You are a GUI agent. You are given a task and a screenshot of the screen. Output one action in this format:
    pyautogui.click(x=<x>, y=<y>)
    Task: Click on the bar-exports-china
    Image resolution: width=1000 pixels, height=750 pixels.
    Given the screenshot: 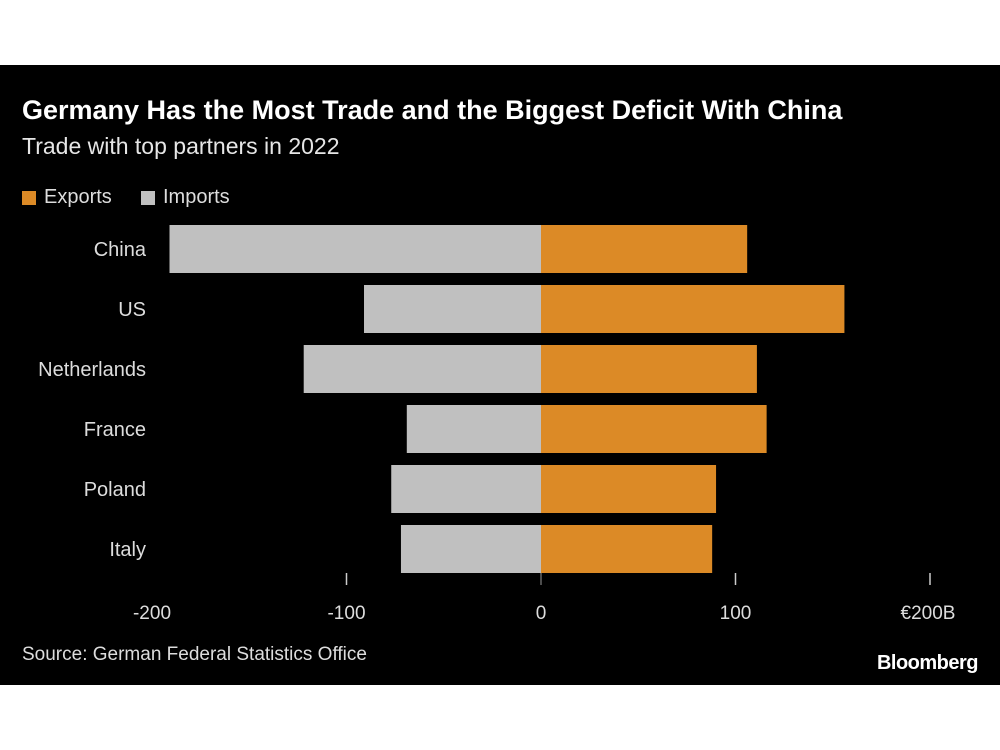 What is the action you would take?
    pyautogui.click(x=644, y=249)
    